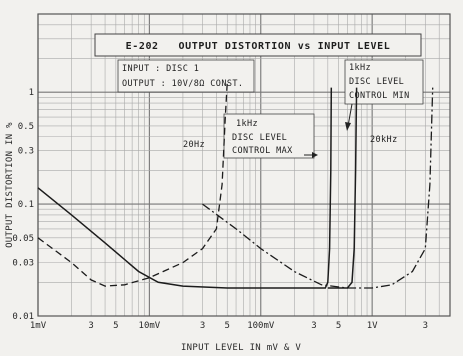 This screenshot has height=356, width=463. What do you see at coordinates (26, 205) in the screenshot?
I see `y-tick-label: 0.1` at bounding box center [26, 205].